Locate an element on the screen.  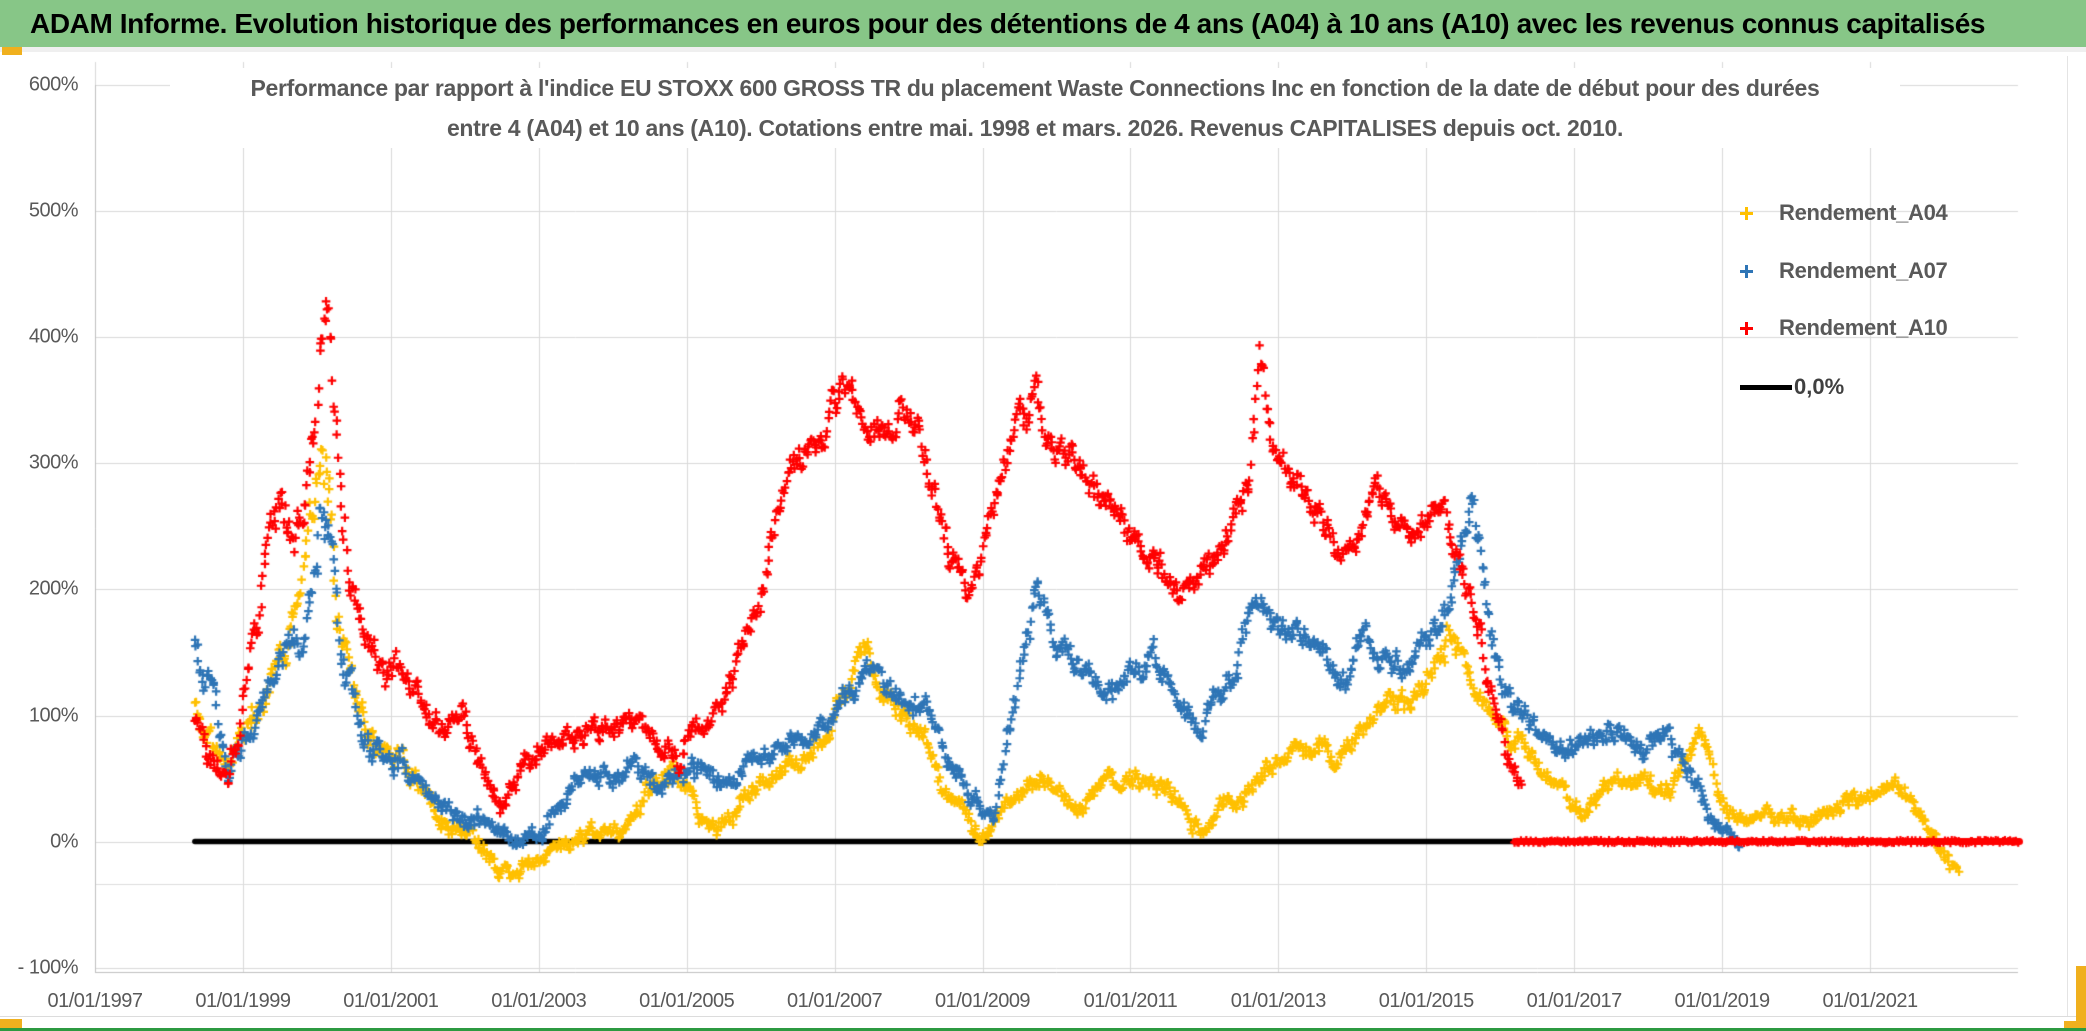
zero-line-sample is located at coordinates (1766, 387).